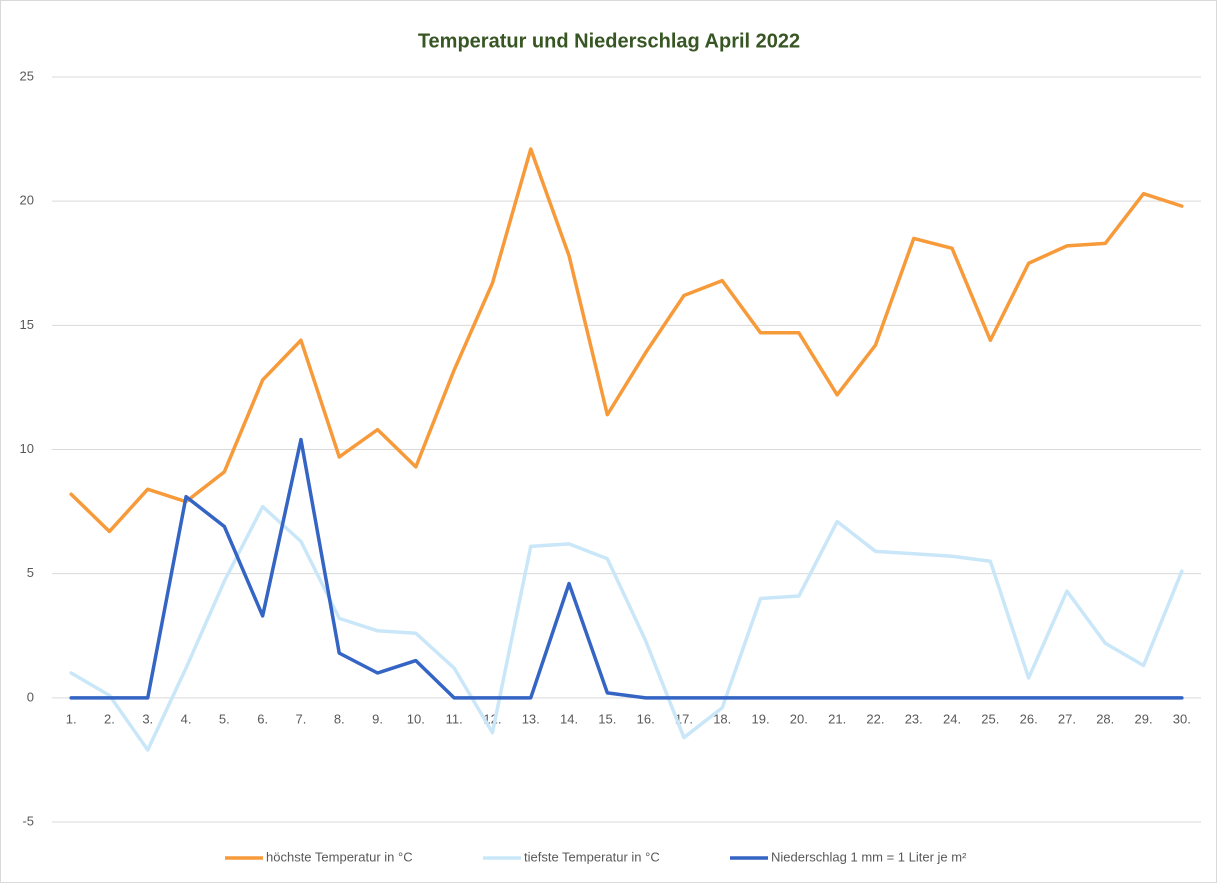 The image size is (1218, 884). I want to click on x-tick-label: 30., so click(1182, 718).